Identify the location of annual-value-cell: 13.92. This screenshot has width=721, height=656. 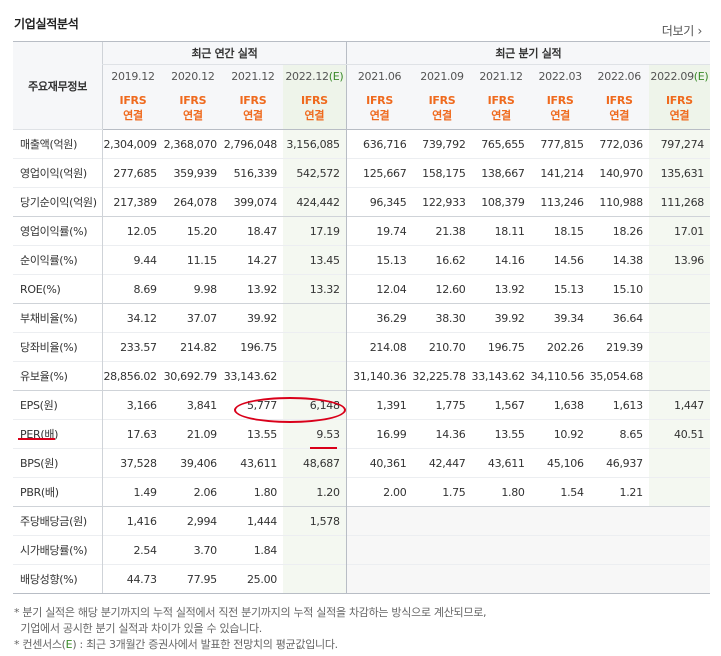
(252, 289).